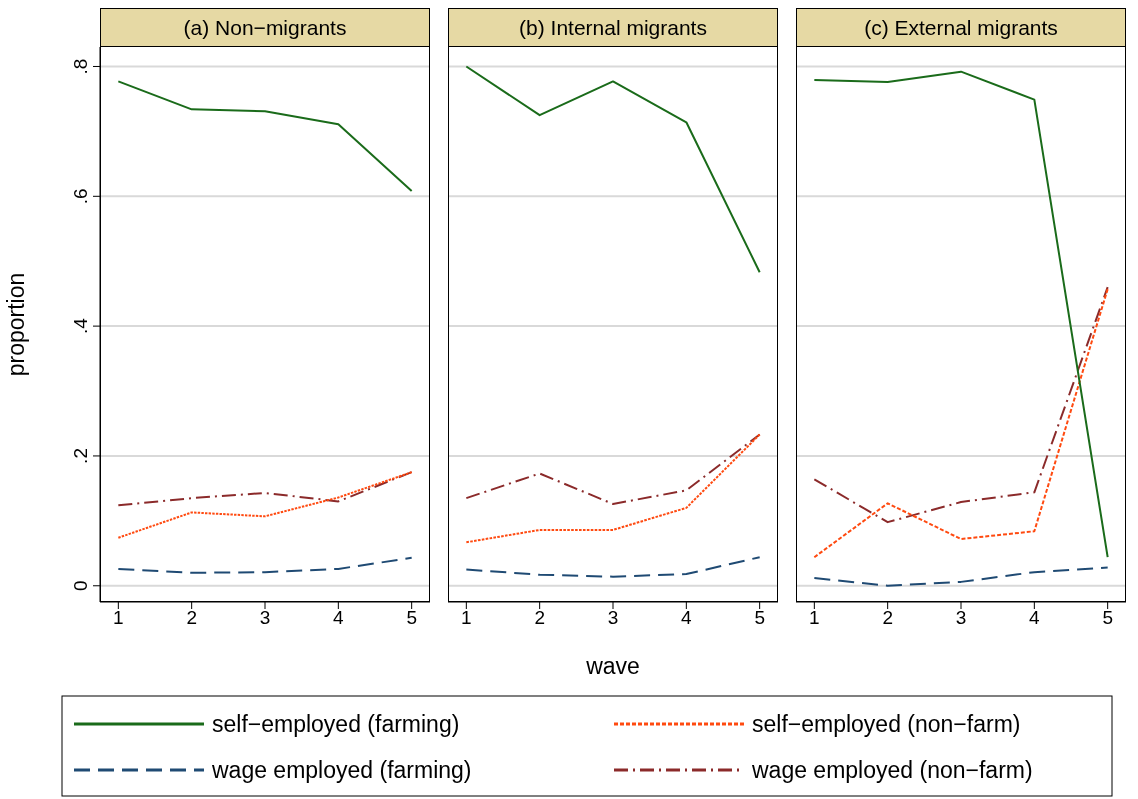  What do you see at coordinates (265, 27) in the screenshot?
I see `chart-title: (a) Non−migrants` at bounding box center [265, 27].